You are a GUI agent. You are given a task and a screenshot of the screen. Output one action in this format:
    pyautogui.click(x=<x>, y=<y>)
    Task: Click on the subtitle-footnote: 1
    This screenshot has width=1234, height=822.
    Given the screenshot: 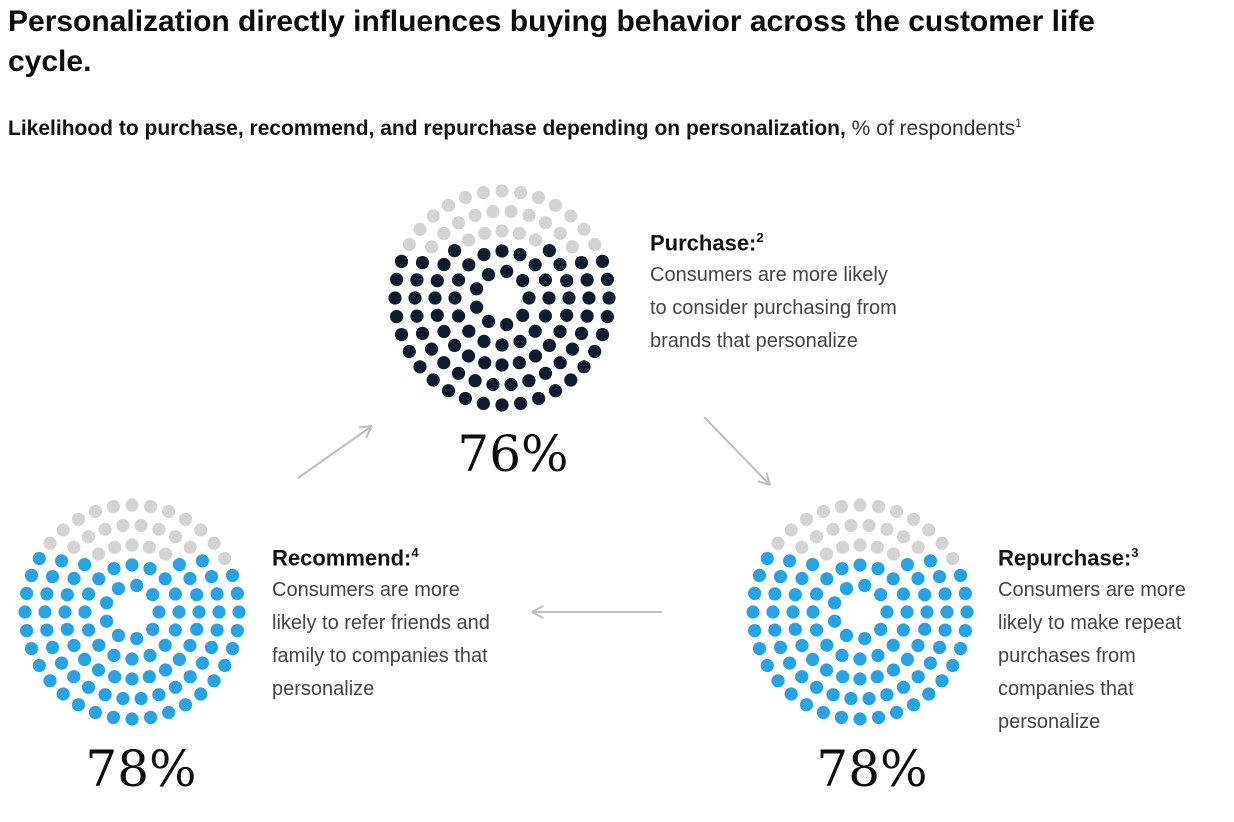 What is the action you would take?
    pyautogui.click(x=1018, y=123)
    